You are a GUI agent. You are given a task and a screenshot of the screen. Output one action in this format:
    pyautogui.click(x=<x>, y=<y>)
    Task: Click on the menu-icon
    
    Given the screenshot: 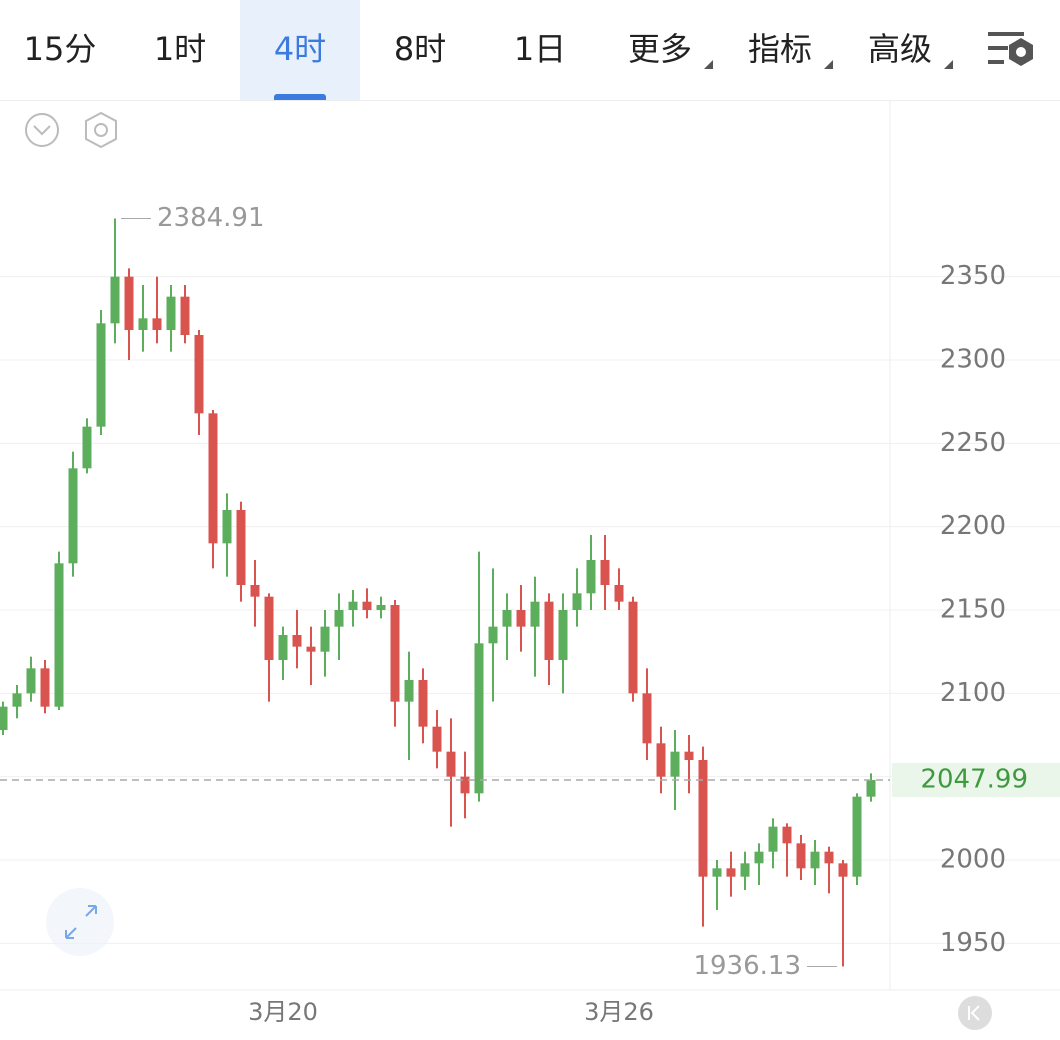 What is the action you would take?
    pyautogui.click(x=1010, y=49)
    